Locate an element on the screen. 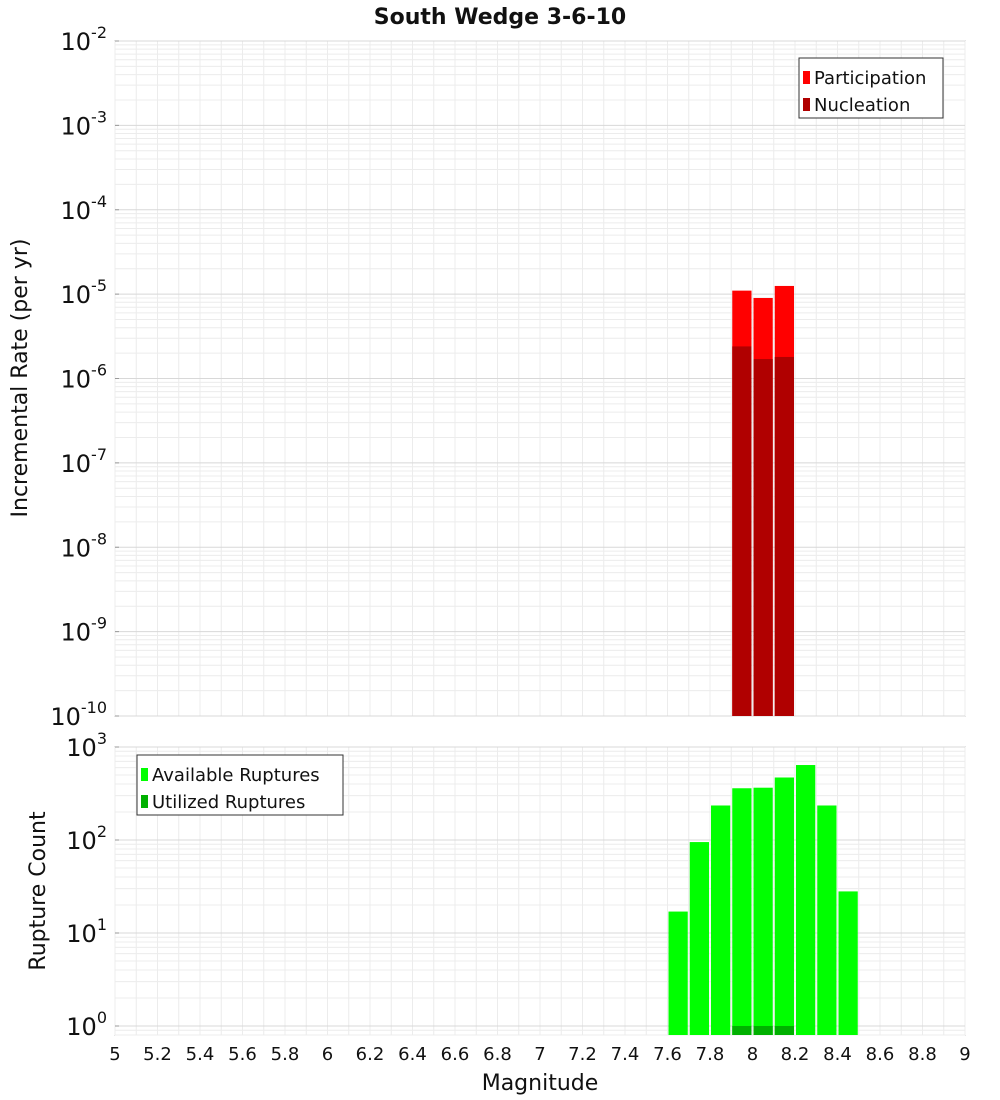  y-tick-label: 10⁻⁹ is located at coordinates (84, 630).